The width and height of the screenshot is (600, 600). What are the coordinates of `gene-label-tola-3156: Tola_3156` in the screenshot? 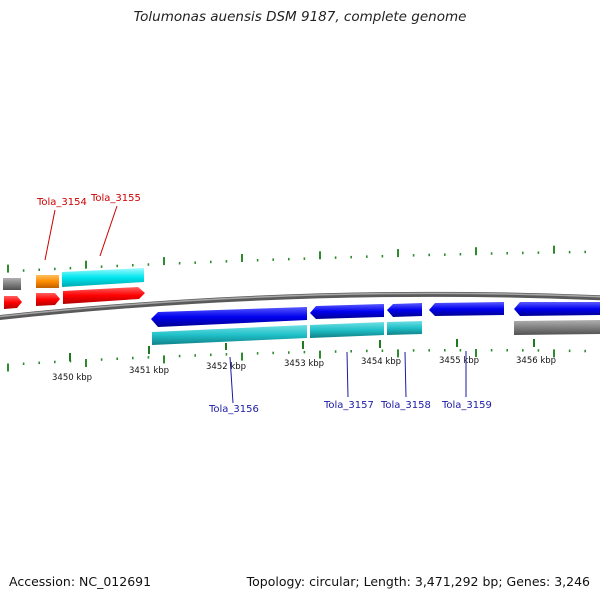 It's located at (233, 409).